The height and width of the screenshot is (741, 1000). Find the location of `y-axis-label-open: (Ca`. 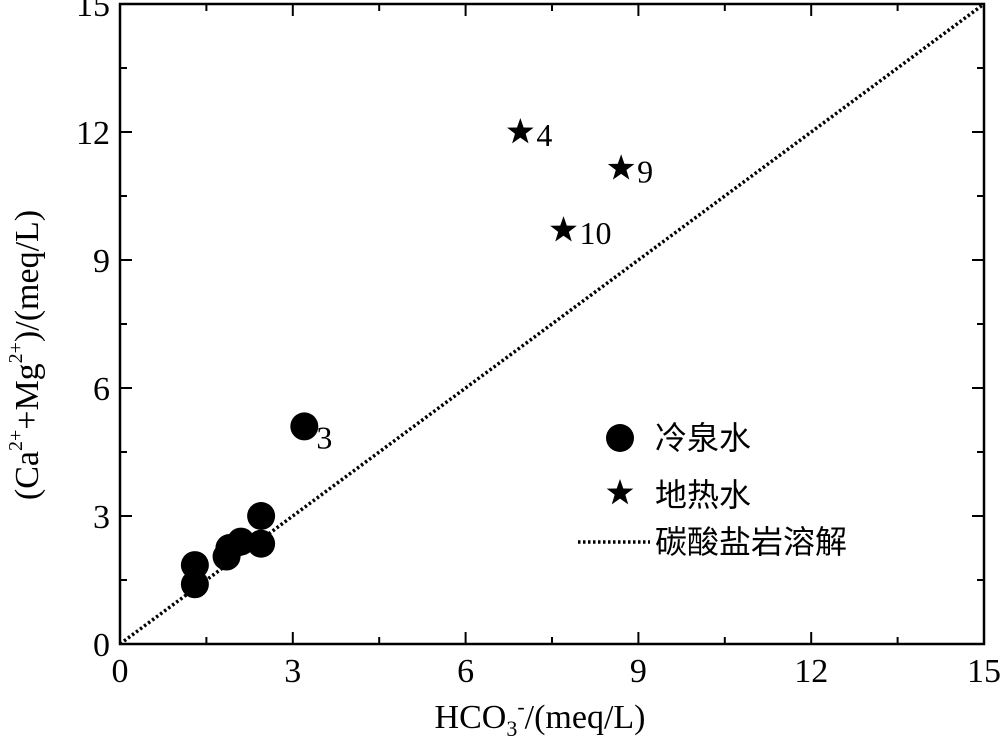

y-axis-label-open: (Ca is located at coordinates (27, 475).